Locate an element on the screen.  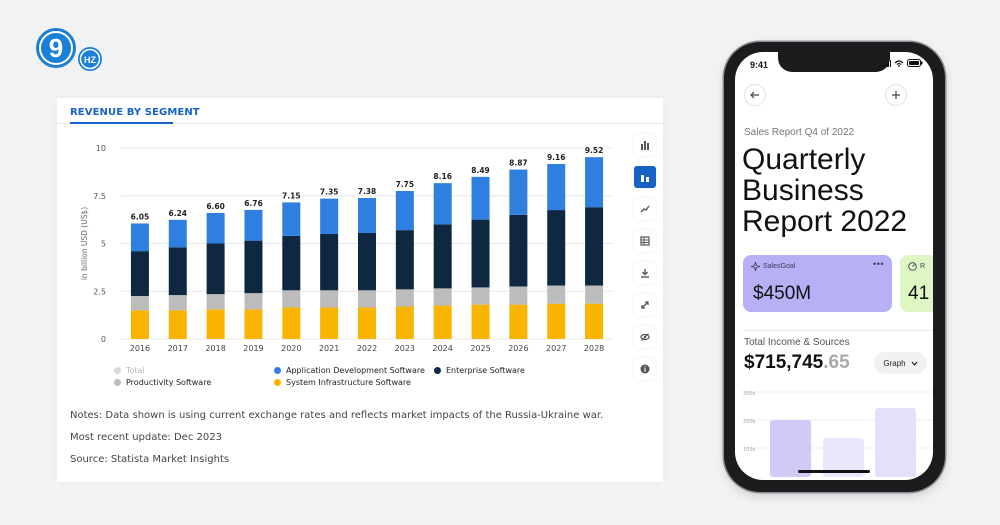
total-label: 7.35 is located at coordinates (329, 192).